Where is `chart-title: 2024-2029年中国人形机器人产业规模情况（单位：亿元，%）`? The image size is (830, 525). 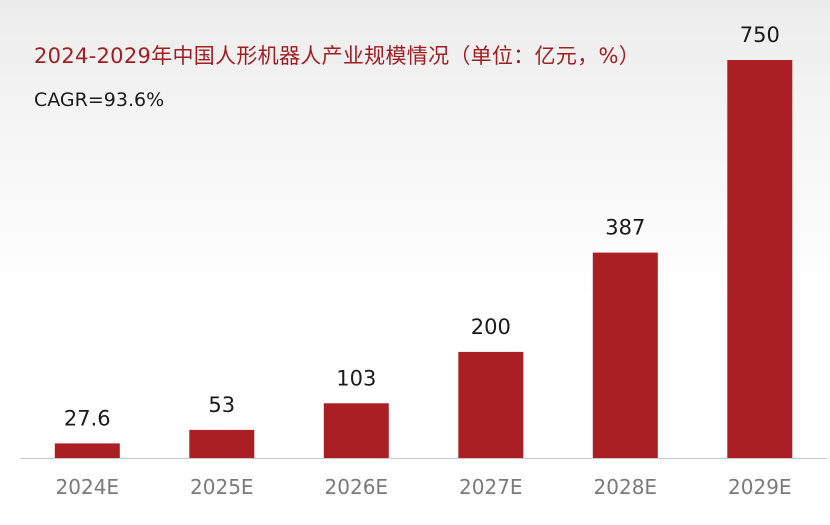
chart-title: 2024-2029年中国人形机器人产业规模情况（单位：亿元，%） is located at coordinates (337, 56).